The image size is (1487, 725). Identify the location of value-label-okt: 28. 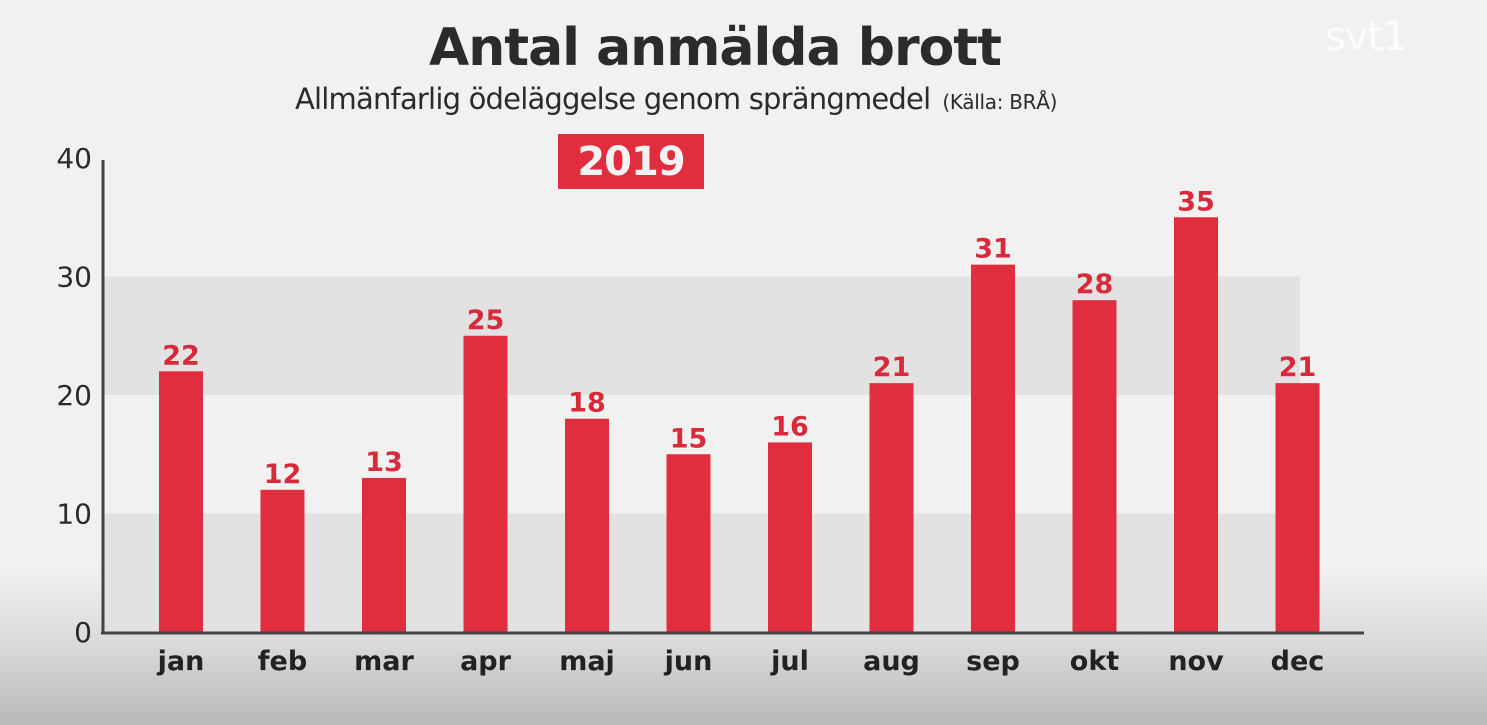
(1095, 284).